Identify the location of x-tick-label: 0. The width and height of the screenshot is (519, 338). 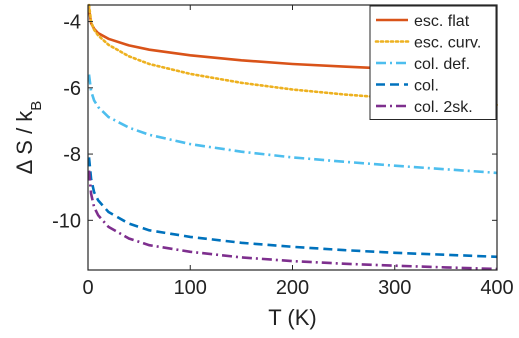
(87, 288).